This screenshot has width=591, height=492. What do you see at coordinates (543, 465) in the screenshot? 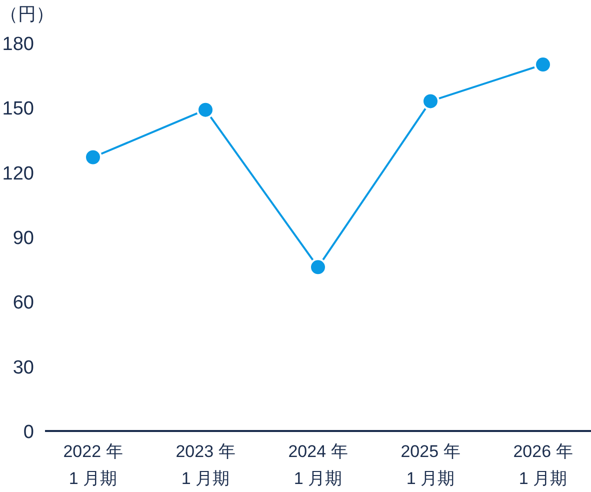
I see `x-tick-label: 2026 年 1 月期` at bounding box center [543, 465].